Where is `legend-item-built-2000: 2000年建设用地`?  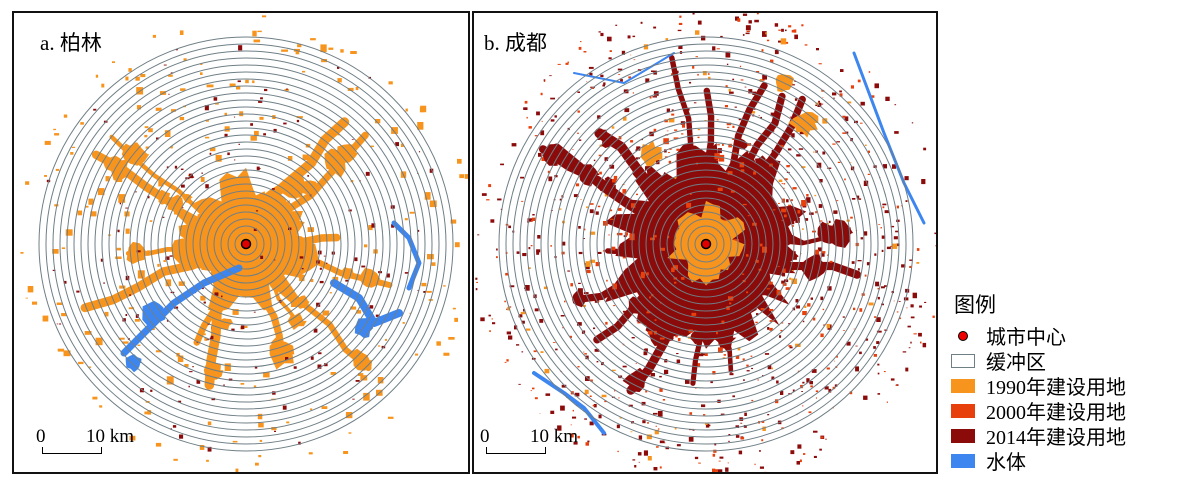 legend-item-built-2000: 2000年建设用地 is located at coordinates (1063, 411).